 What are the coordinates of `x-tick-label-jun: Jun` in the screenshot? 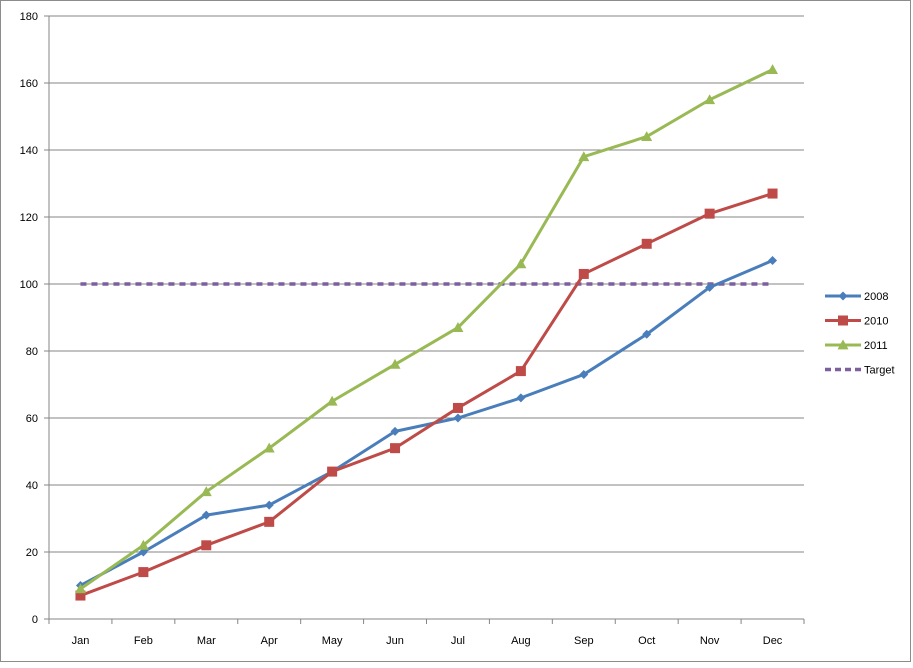 It's located at (395, 641).